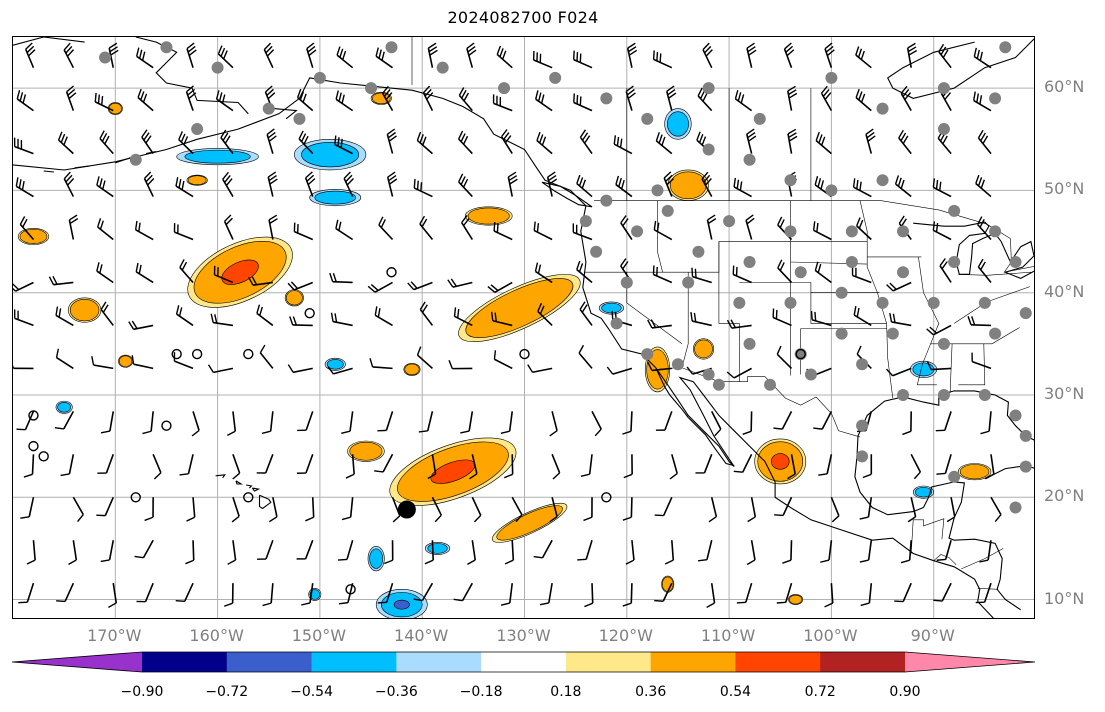 This screenshot has width=1105, height=712. What do you see at coordinates (735, 692) in the screenshot?
I see `colorbar-tick-label: 0.54` at bounding box center [735, 692].